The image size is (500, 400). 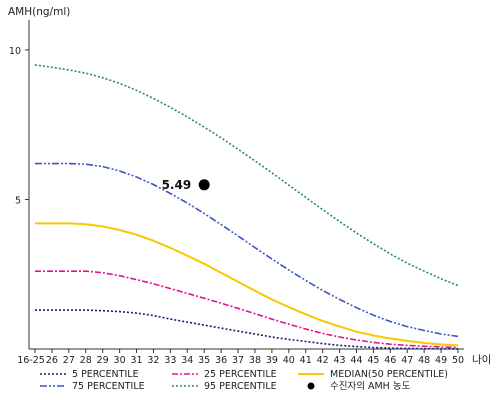 What do you see at coordinates (18, 200) in the screenshot?
I see `y-tick-label: 5` at bounding box center [18, 200].